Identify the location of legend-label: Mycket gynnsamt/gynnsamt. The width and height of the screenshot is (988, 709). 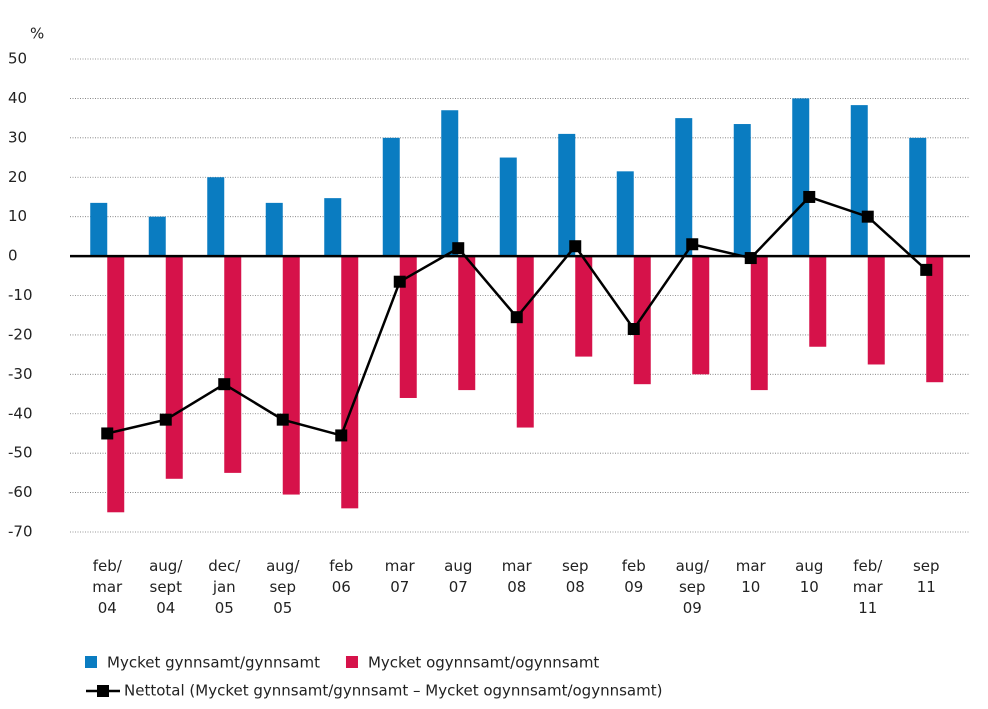
(213, 663).